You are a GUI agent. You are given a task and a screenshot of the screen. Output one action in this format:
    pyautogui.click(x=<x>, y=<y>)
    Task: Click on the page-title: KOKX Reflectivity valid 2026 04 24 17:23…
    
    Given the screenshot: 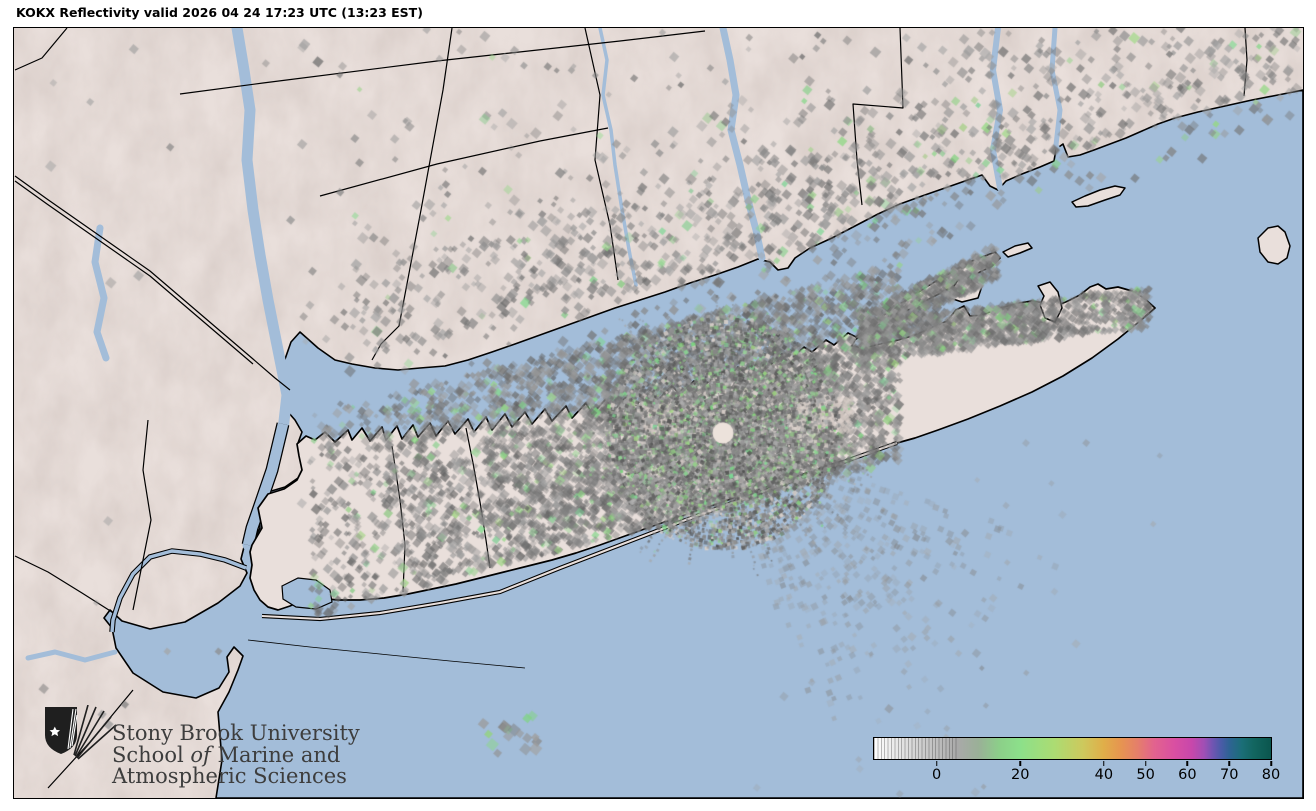 What is the action you would take?
    pyautogui.click(x=219, y=12)
    